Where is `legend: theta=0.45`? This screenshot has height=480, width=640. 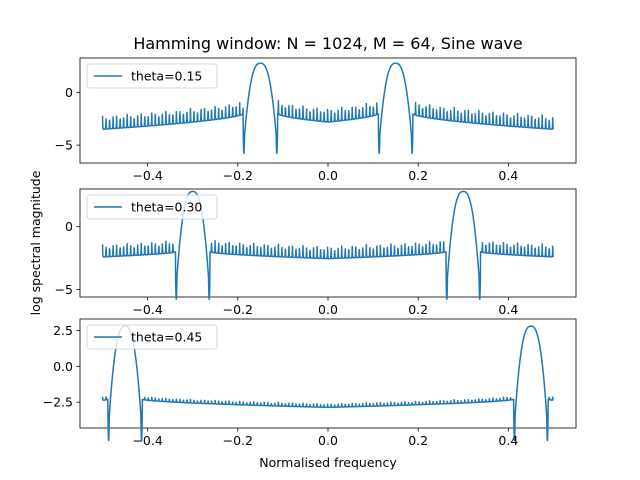 legend: theta=0.45 is located at coordinates (152, 337).